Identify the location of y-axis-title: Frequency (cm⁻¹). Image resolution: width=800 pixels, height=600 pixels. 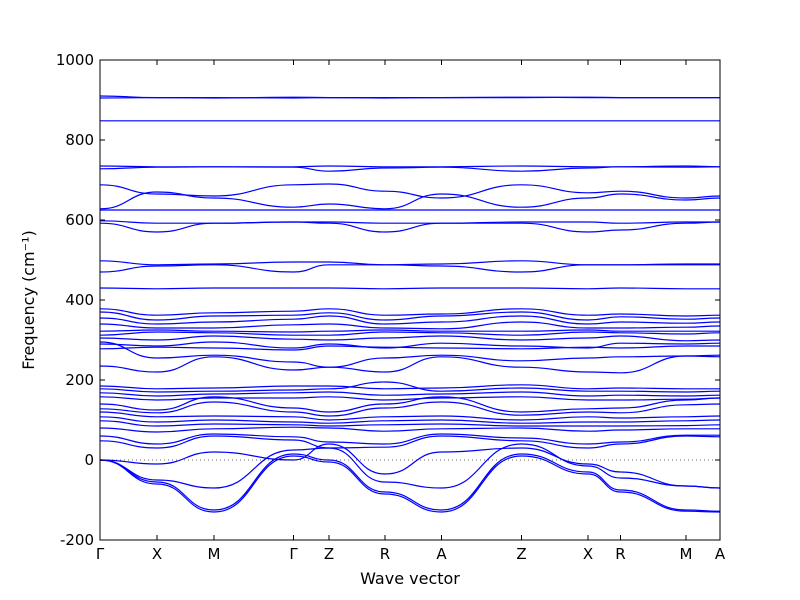
(28, 299).